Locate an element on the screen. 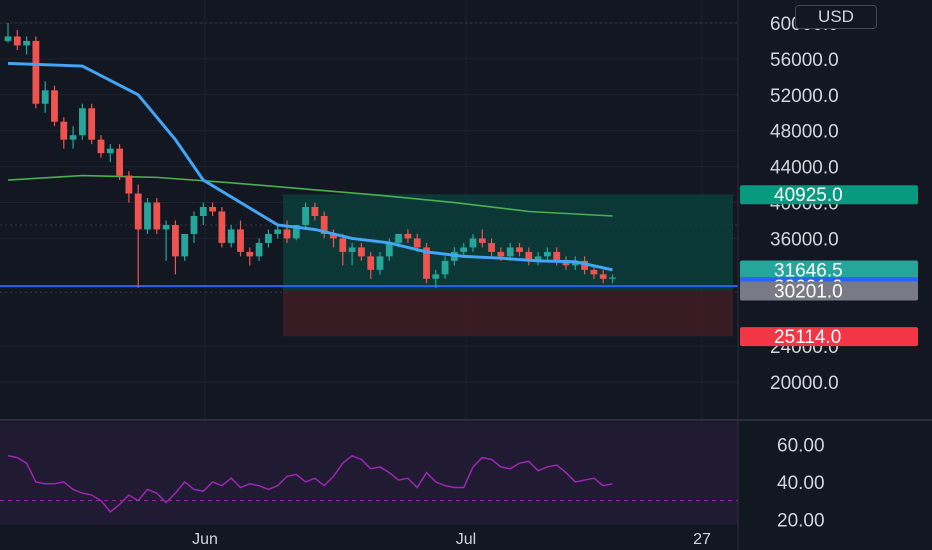 The image size is (932, 550). price-axis-tick-label: 48000.0 is located at coordinates (804, 132).